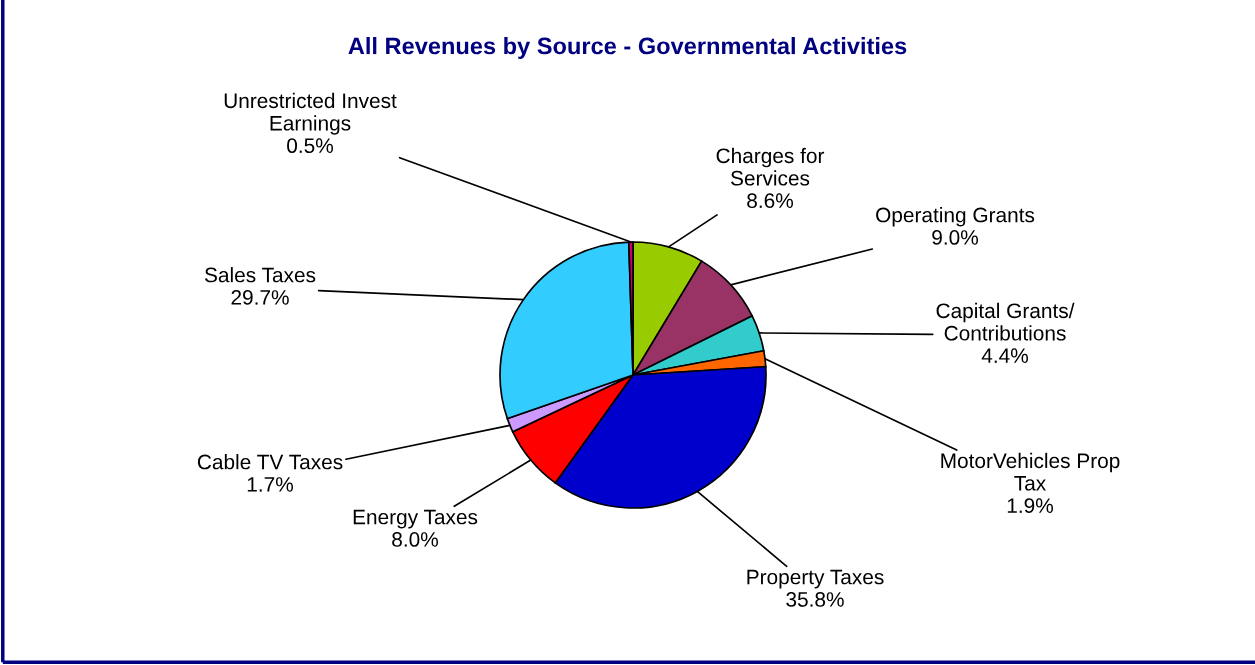 Image resolution: width=1255 pixels, height=665 pixels. What do you see at coordinates (415, 539) in the screenshot?
I see `data-label: 8.0%` at bounding box center [415, 539].